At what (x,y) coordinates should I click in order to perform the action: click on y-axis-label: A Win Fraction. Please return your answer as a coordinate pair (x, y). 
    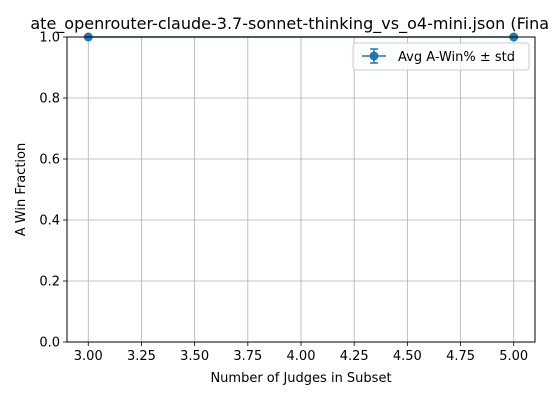
    Looking at the image, I should click on (21, 189).